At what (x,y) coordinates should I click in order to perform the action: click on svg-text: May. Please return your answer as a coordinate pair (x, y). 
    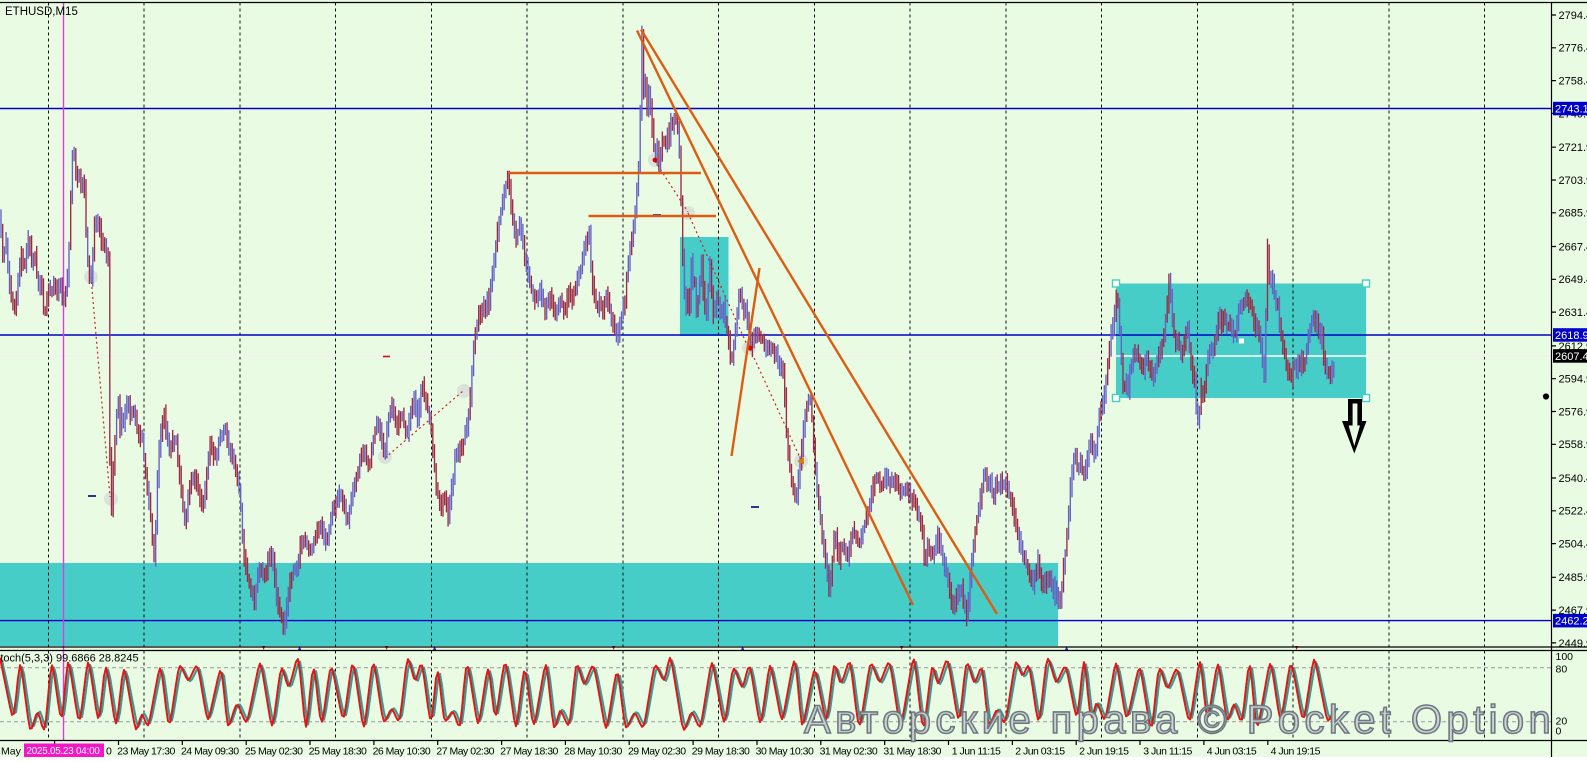
    Looking at the image, I should click on (11, 752).